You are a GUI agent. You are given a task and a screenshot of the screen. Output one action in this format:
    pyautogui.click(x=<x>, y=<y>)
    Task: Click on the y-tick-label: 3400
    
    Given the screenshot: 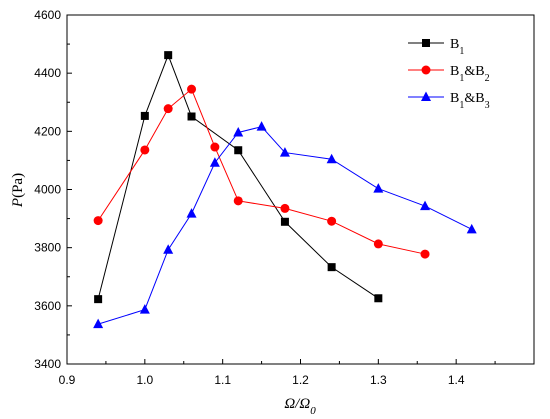 What is the action you would take?
    pyautogui.click(x=47, y=364)
    